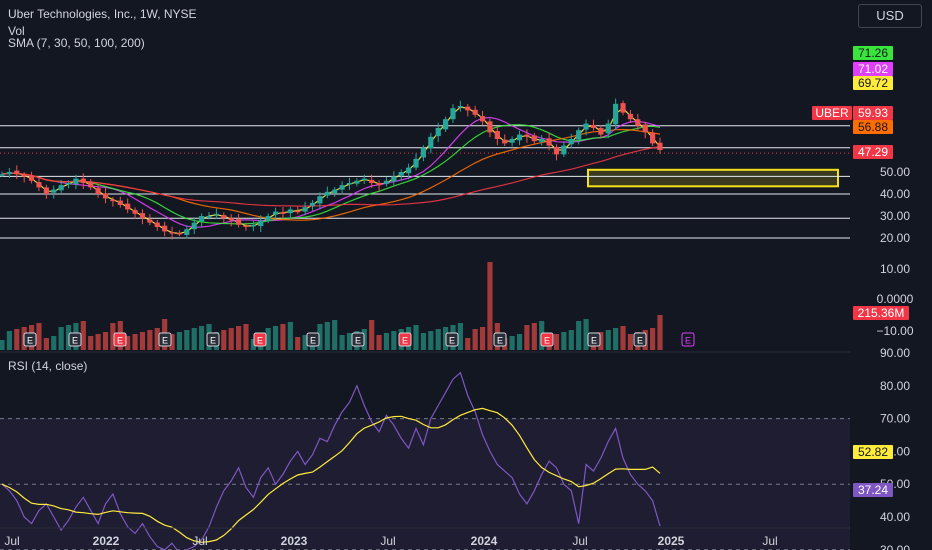  Describe the element at coordinates (873, 152) in the screenshot. I see `price-tag: 47.29` at that location.